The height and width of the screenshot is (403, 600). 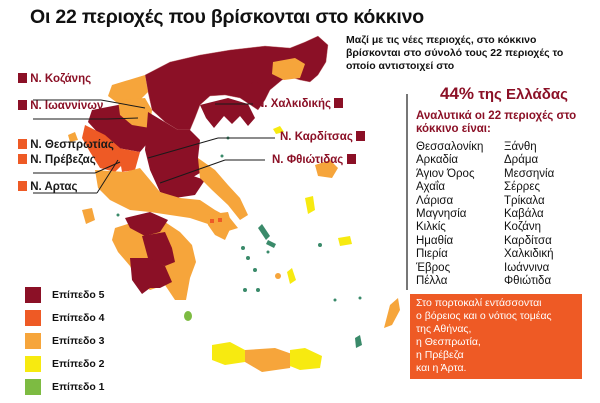 I want to click on region-crete-west, so click(x=228, y=353).